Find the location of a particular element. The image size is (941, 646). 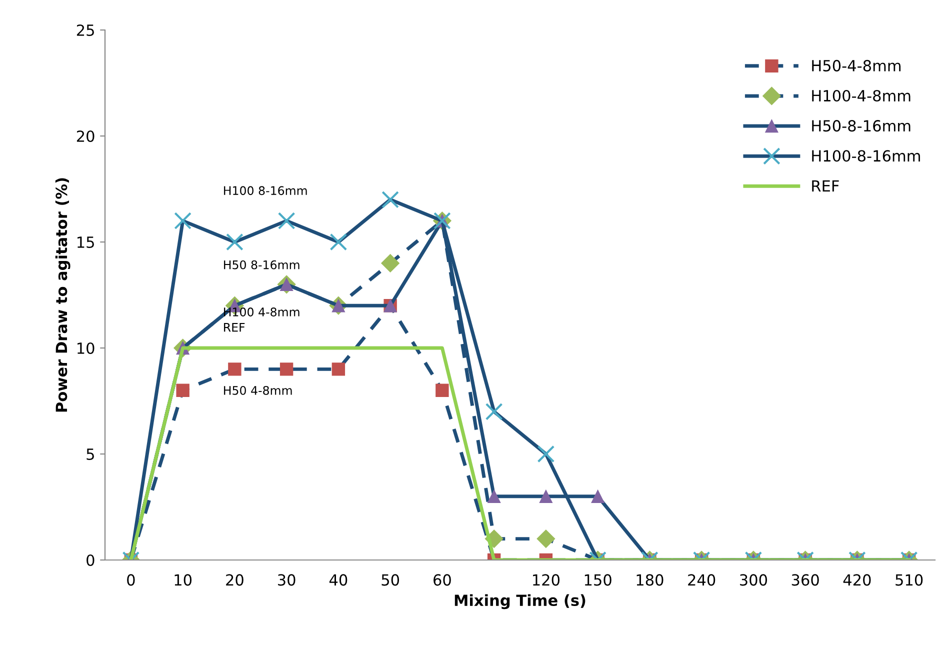

x-tick-label: 50 is located at coordinates (391, 580).